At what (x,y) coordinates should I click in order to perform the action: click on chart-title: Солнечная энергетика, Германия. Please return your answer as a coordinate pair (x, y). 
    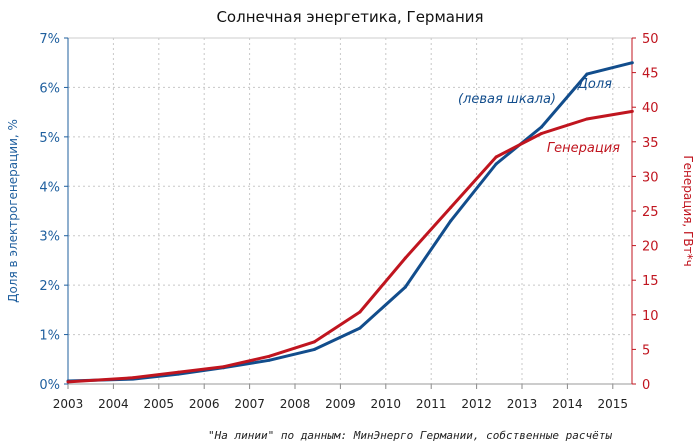
    Looking at the image, I should click on (349, 17).